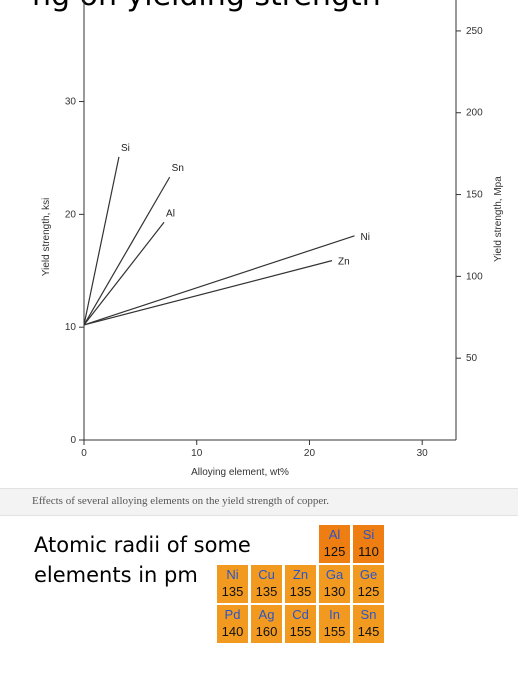 This screenshot has height=675, width=520. Describe the element at coordinates (368, 575) in the screenshot. I see `element-symbol: Ge` at that location.